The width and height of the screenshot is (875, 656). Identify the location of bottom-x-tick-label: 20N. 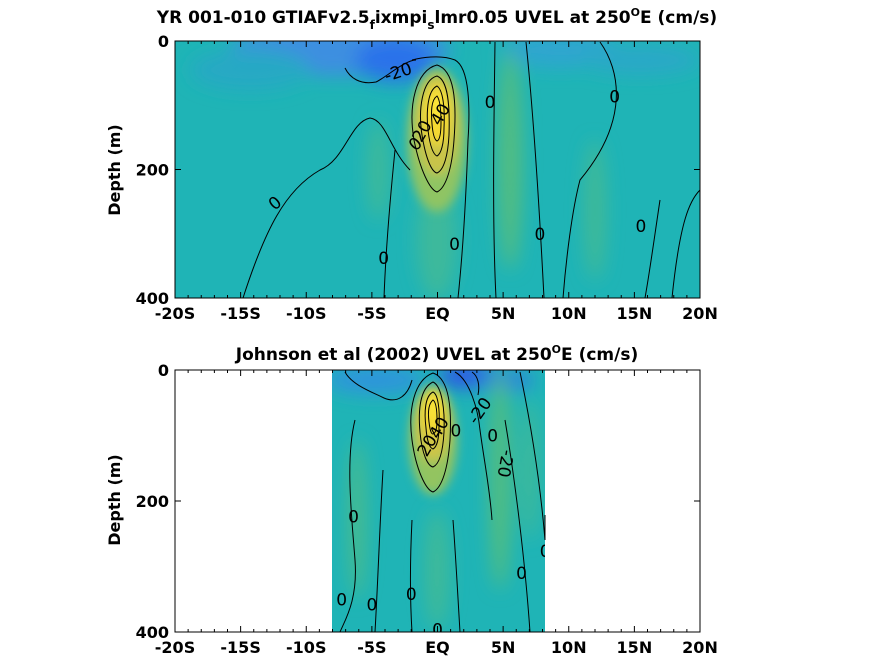
(700, 647).